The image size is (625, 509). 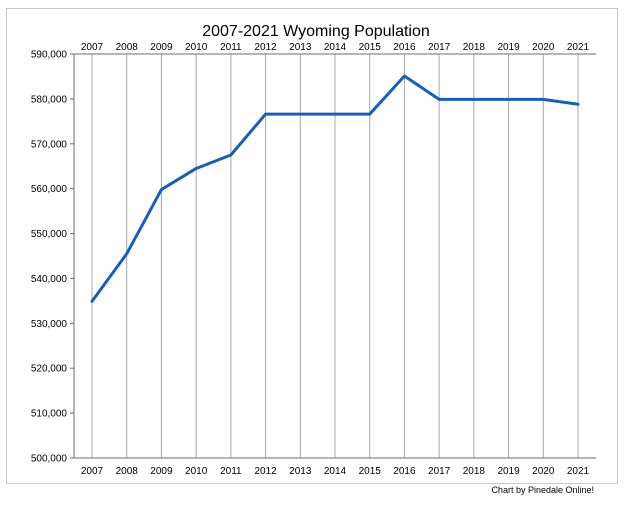 I want to click on x-tick-label-bottom: 2013, so click(x=300, y=471).